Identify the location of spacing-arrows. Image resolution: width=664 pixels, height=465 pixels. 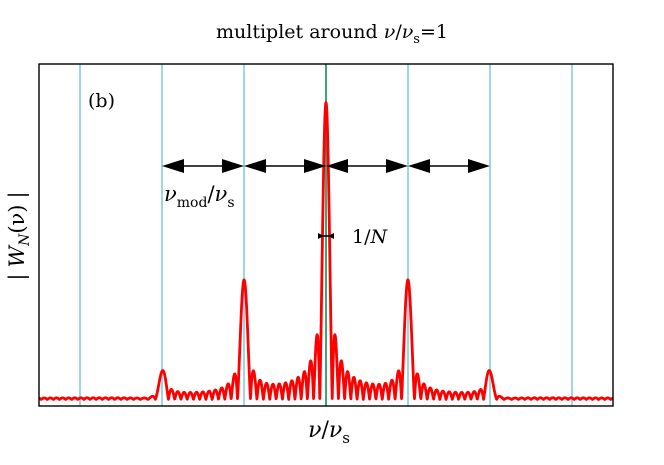
(326, 166).